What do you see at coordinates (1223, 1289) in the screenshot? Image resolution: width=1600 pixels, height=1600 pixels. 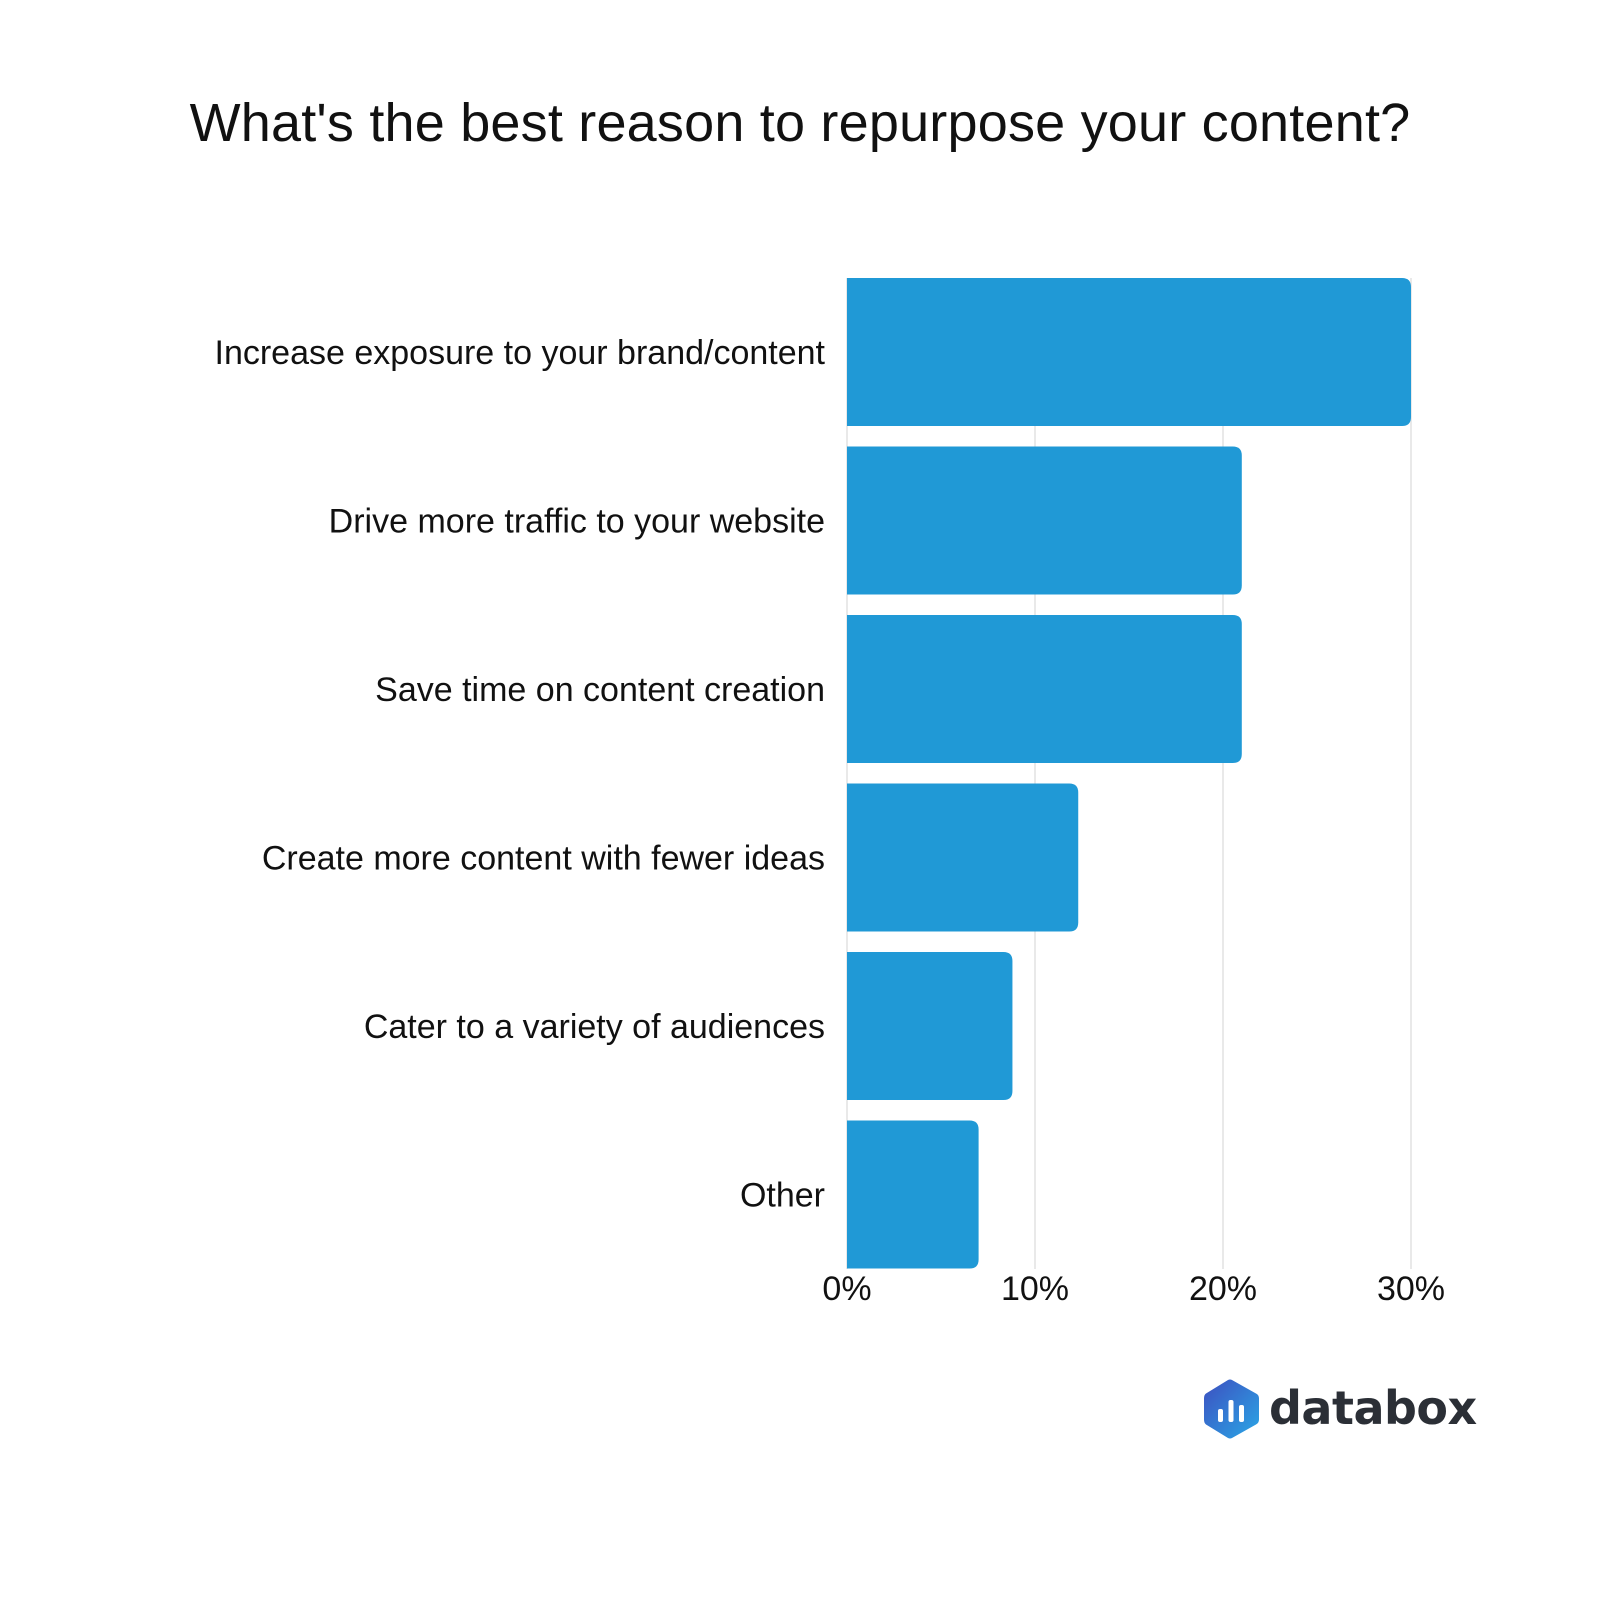 I see `x-tick-label: 20%` at bounding box center [1223, 1289].